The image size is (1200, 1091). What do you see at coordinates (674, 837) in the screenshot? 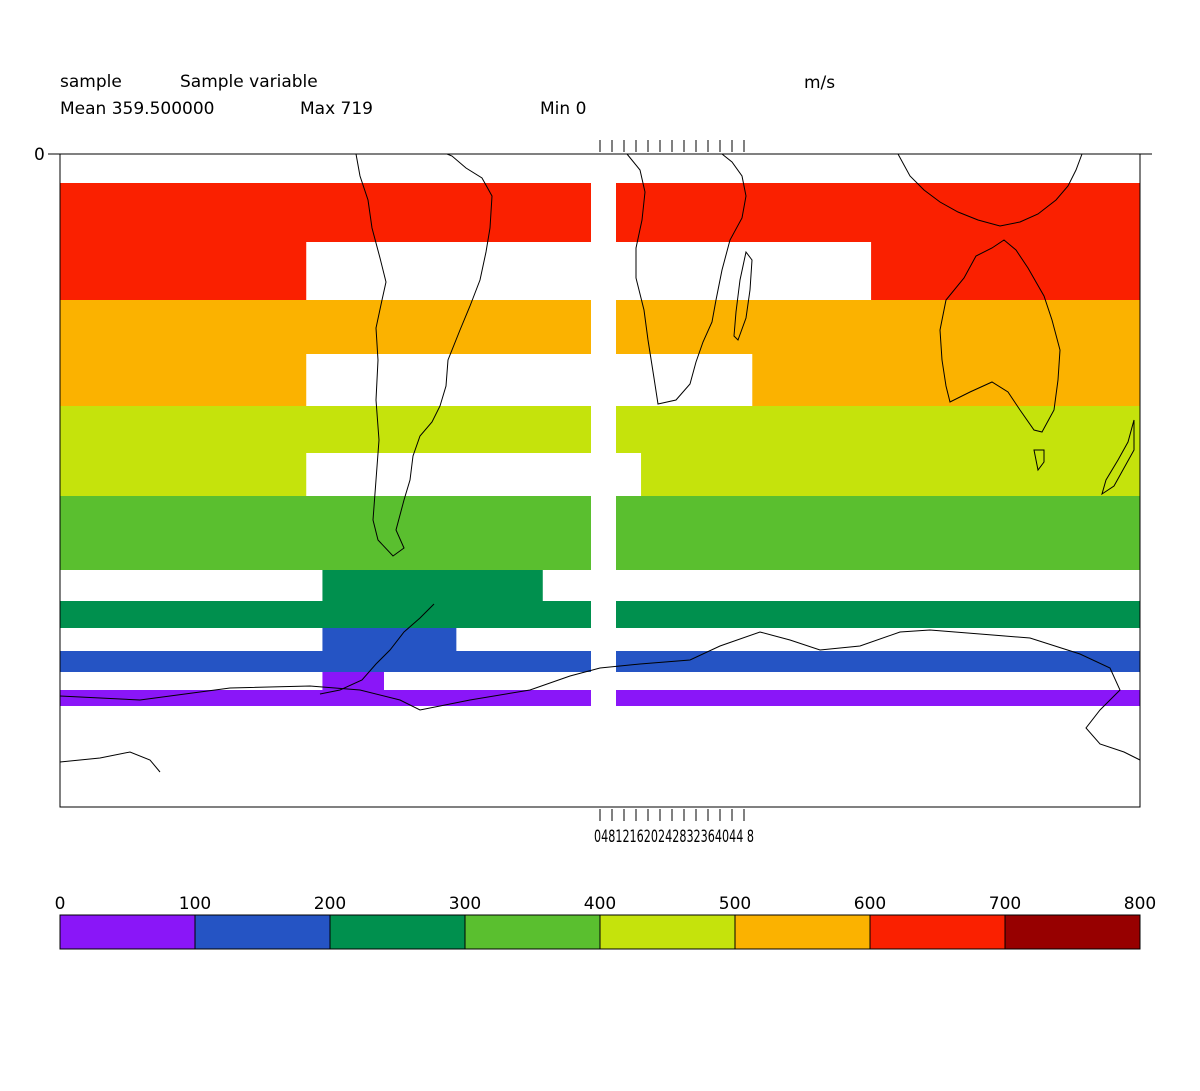
I see `x-tick-labels: 048121620242832364044 8` at bounding box center [674, 837].